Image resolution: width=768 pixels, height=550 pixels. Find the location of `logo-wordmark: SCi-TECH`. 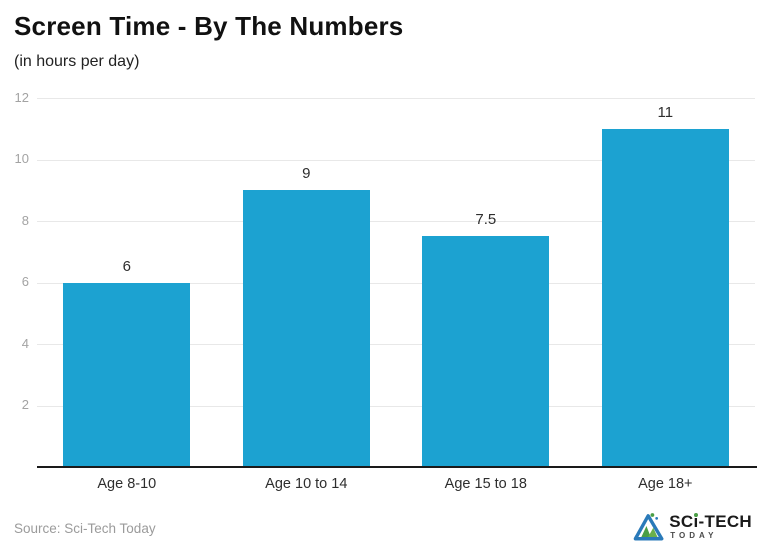

logo-wordmark: SCi-TECH is located at coordinates (710, 521).